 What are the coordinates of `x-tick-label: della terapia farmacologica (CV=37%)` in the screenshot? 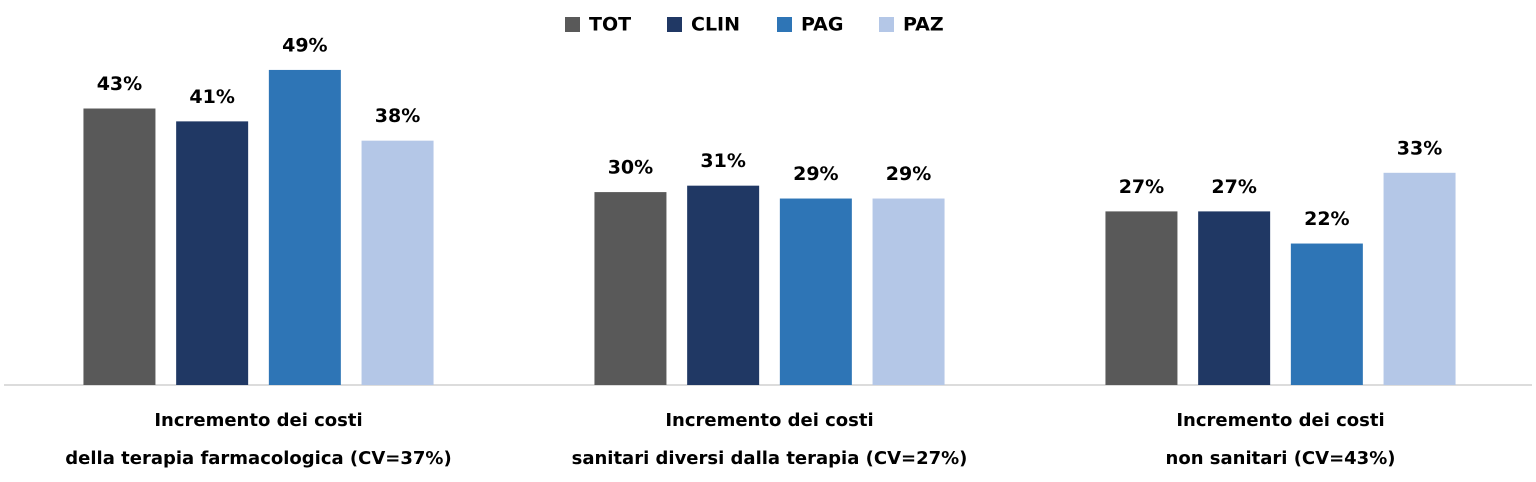 It's located at (258, 458).